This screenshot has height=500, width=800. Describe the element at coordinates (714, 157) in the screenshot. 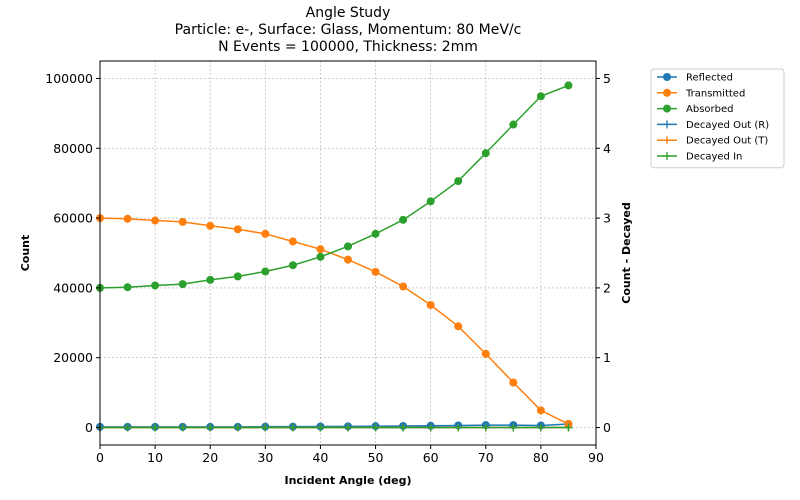

I see `legend-label-decayed-in: Decayed In` at that location.